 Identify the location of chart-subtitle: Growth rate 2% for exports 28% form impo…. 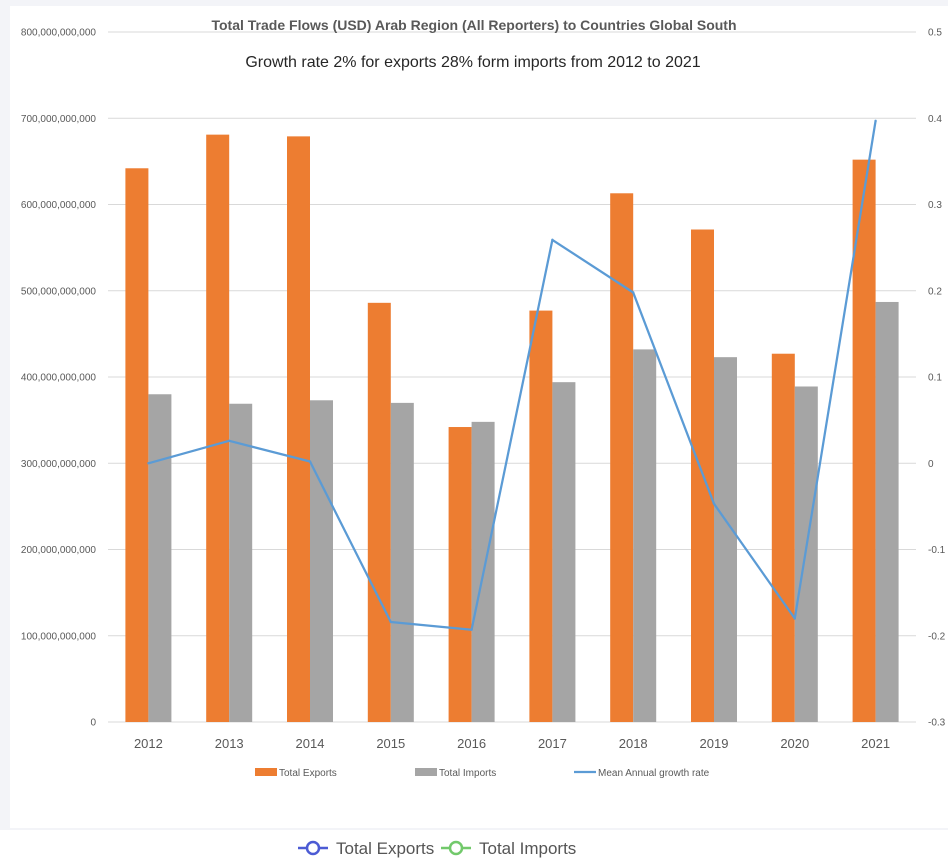
(472, 62).